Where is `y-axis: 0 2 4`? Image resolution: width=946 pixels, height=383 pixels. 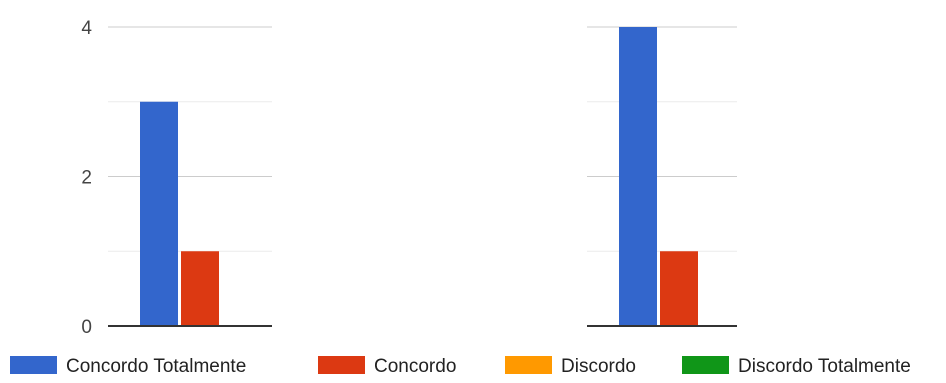
y-axis: 0 2 4 is located at coordinates (86, 178).